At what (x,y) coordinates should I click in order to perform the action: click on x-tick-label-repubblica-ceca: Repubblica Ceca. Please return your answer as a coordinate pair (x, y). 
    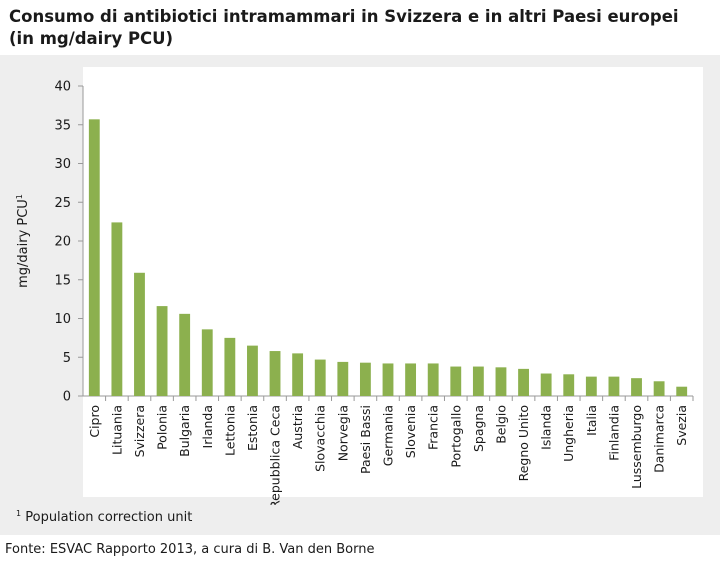
    Looking at the image, I should click on (275, 455).